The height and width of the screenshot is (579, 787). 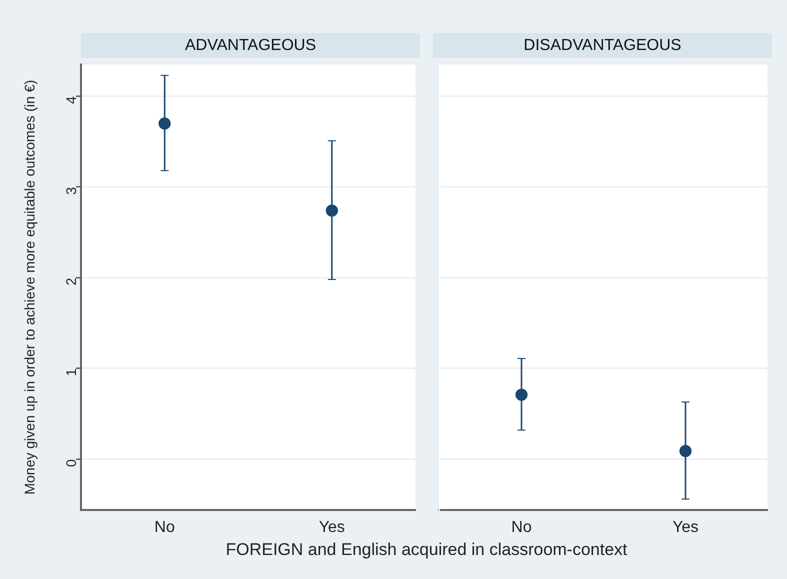 What do you see at coordinates (70, 100) in the screenshot?
I see `y-tick-label: 4` at bounding box center [70, 100].